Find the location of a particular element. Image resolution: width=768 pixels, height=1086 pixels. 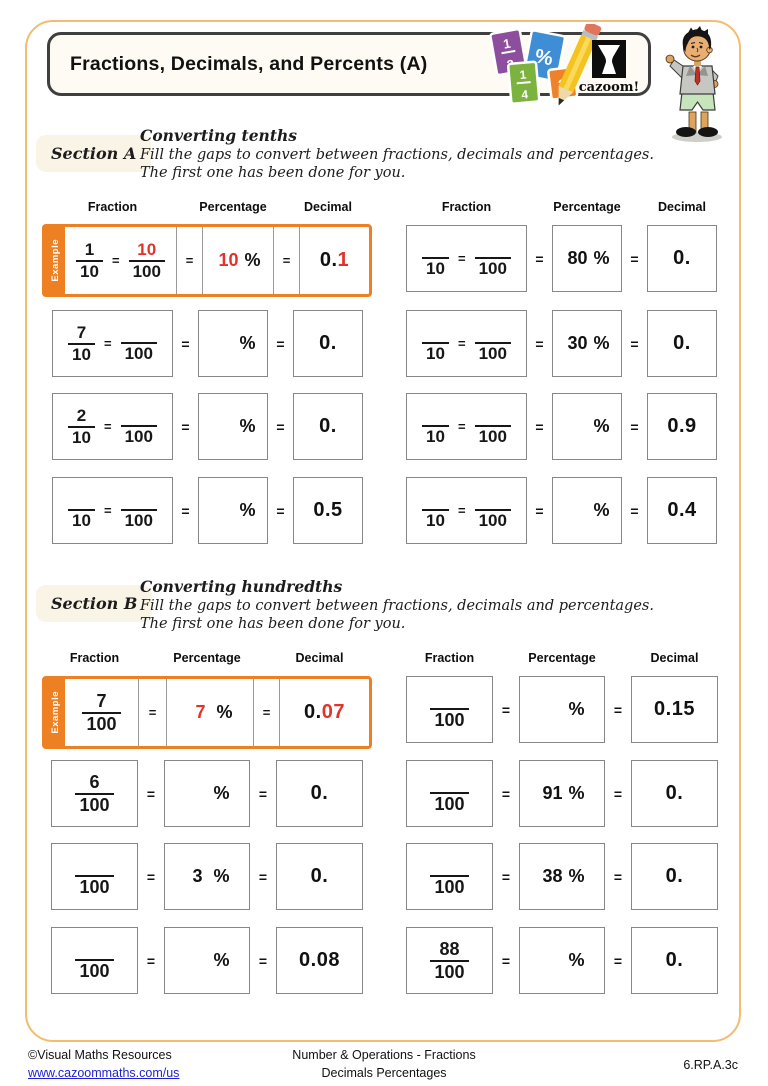

fraction-box: 2 10 = 100 is located at coordinates (112, 426).